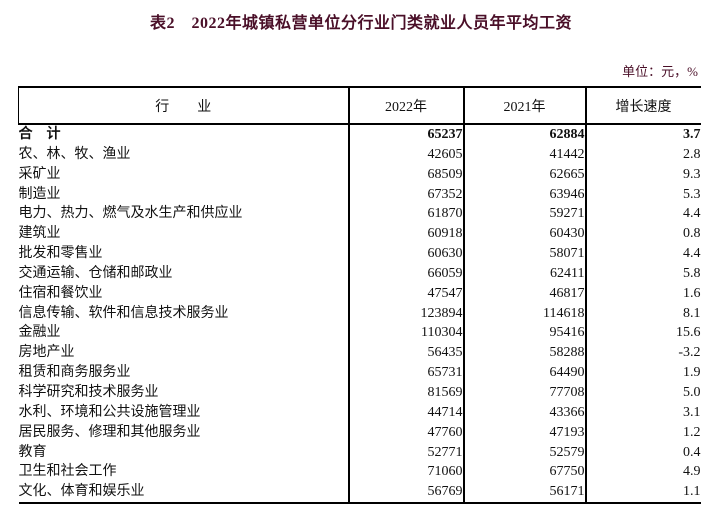 This screenshot has width=722, height=519. I want to click on table-row: 电力、热力、燃气及水生产和供应业 61870 59271 4.4, so click(359, 214).